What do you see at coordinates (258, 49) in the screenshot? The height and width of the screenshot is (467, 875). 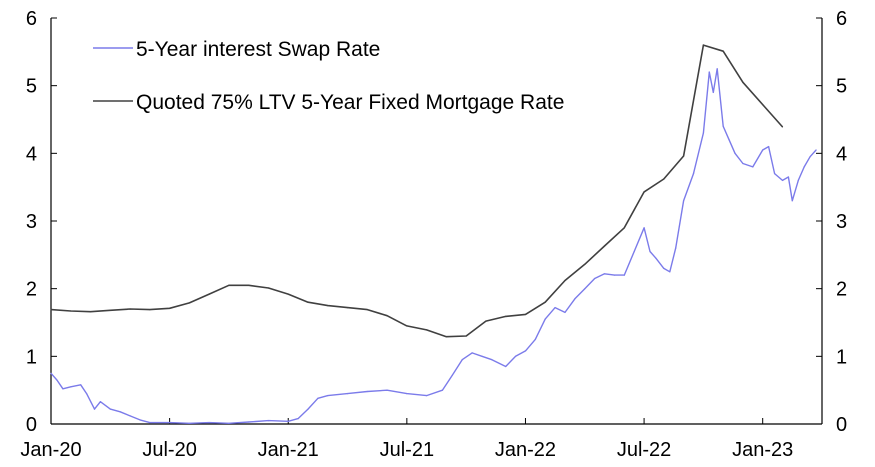 I see `legend-label-swap: 5-Year interest Swap Rate` at bounding box center [258, 49].